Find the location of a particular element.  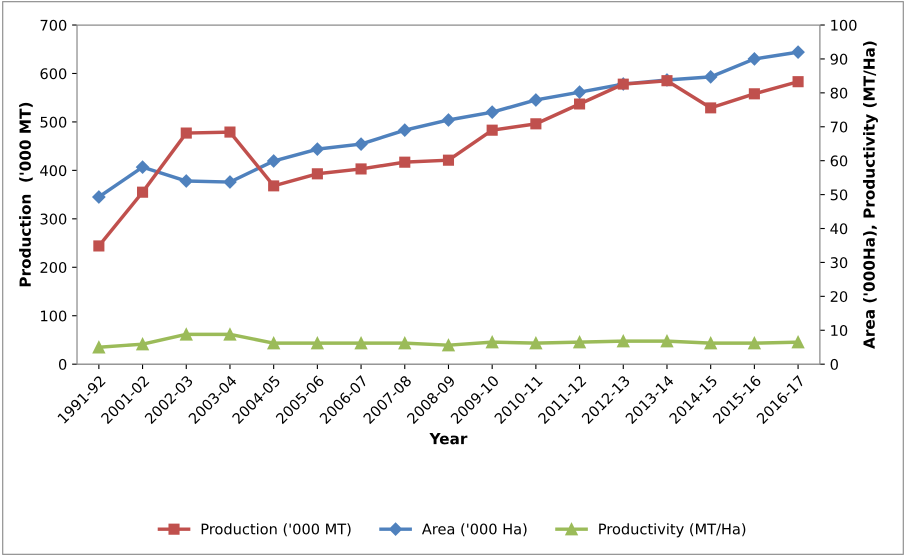

y-tick-label: 200 is located at coordinates (53, 268).